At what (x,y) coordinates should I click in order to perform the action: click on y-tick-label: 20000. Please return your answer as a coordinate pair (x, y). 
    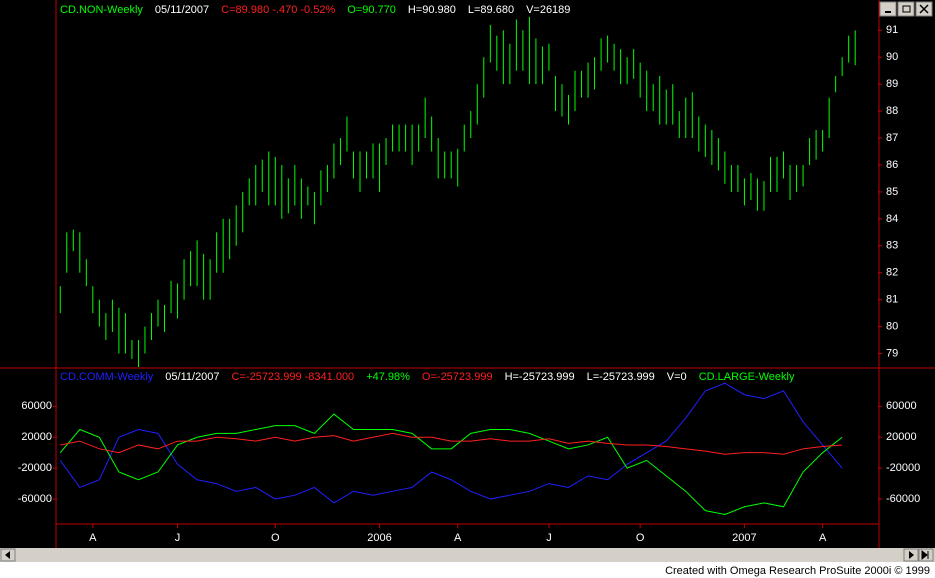
    Looking at the image, I should click on (901, 437).